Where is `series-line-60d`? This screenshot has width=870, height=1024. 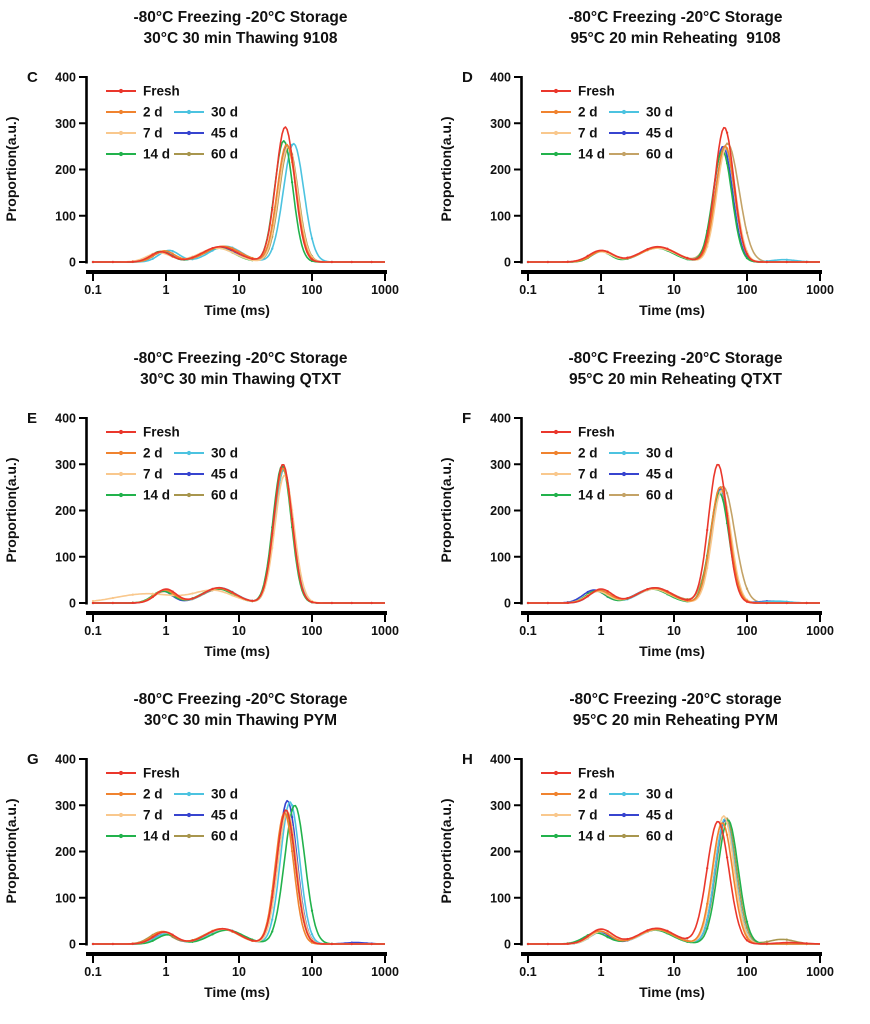 series-line-60d is located at coordinates (239, 204).